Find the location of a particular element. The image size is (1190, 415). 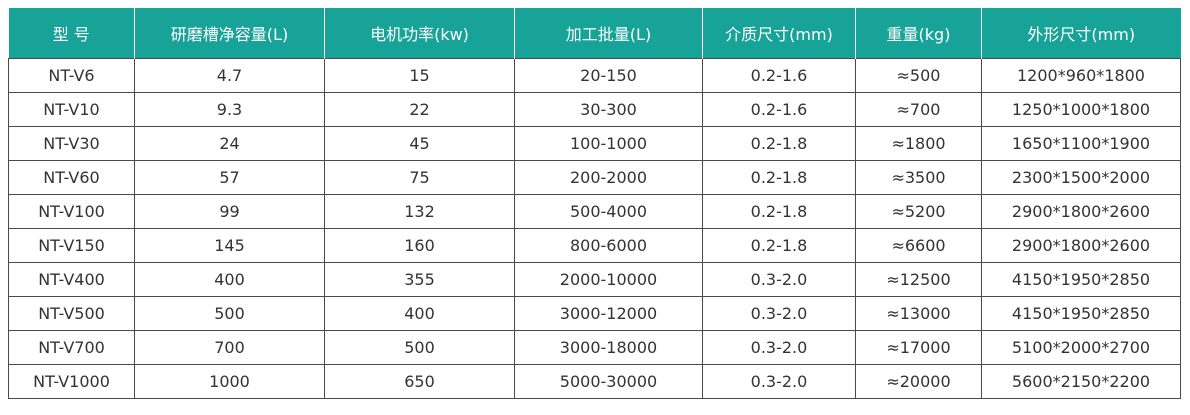

cell-batch-size: 20-150 is located at coordinates (608, 75).